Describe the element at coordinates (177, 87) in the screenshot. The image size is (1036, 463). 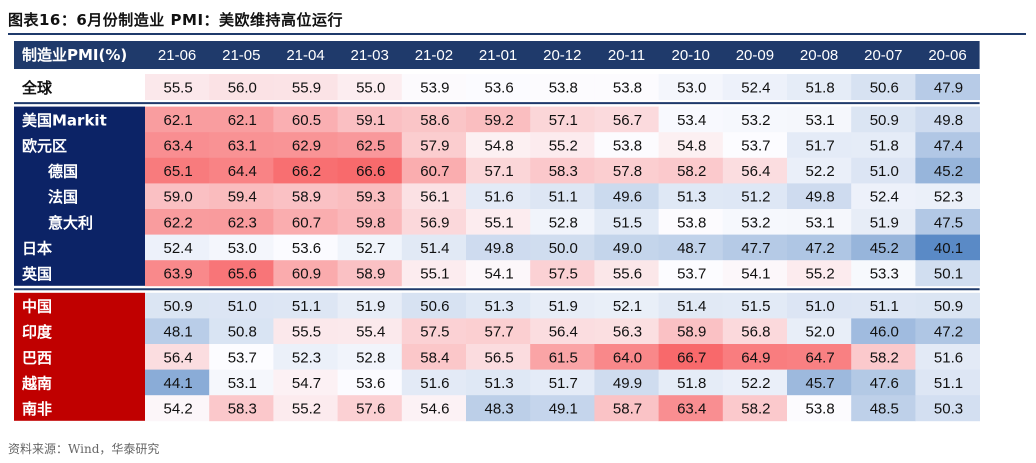
I see `cell-value: 55.5` at that location.